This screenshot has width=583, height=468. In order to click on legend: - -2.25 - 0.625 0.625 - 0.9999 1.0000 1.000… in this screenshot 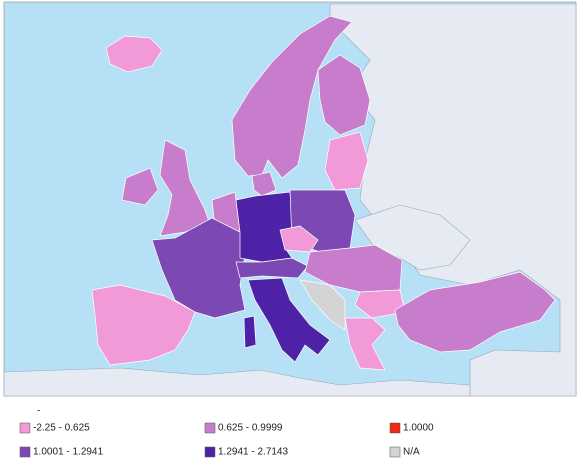, I will do `click(226, 432)`.